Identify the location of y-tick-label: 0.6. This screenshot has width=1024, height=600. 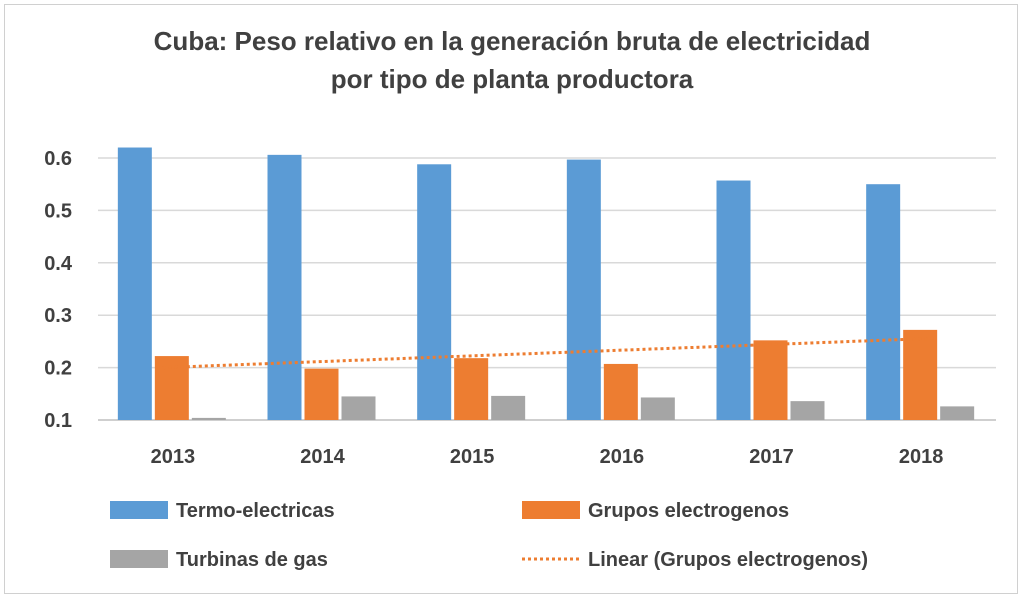
(58, 159).